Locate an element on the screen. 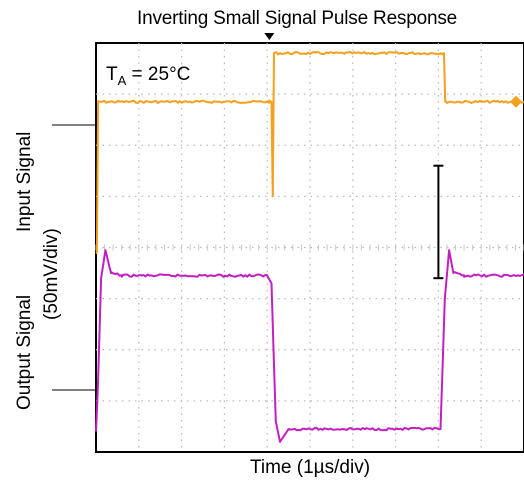 The height and width of the screenshot is (485, 524). x-axis-label: Time (1µs/div) is located at coordinates (310, 467).